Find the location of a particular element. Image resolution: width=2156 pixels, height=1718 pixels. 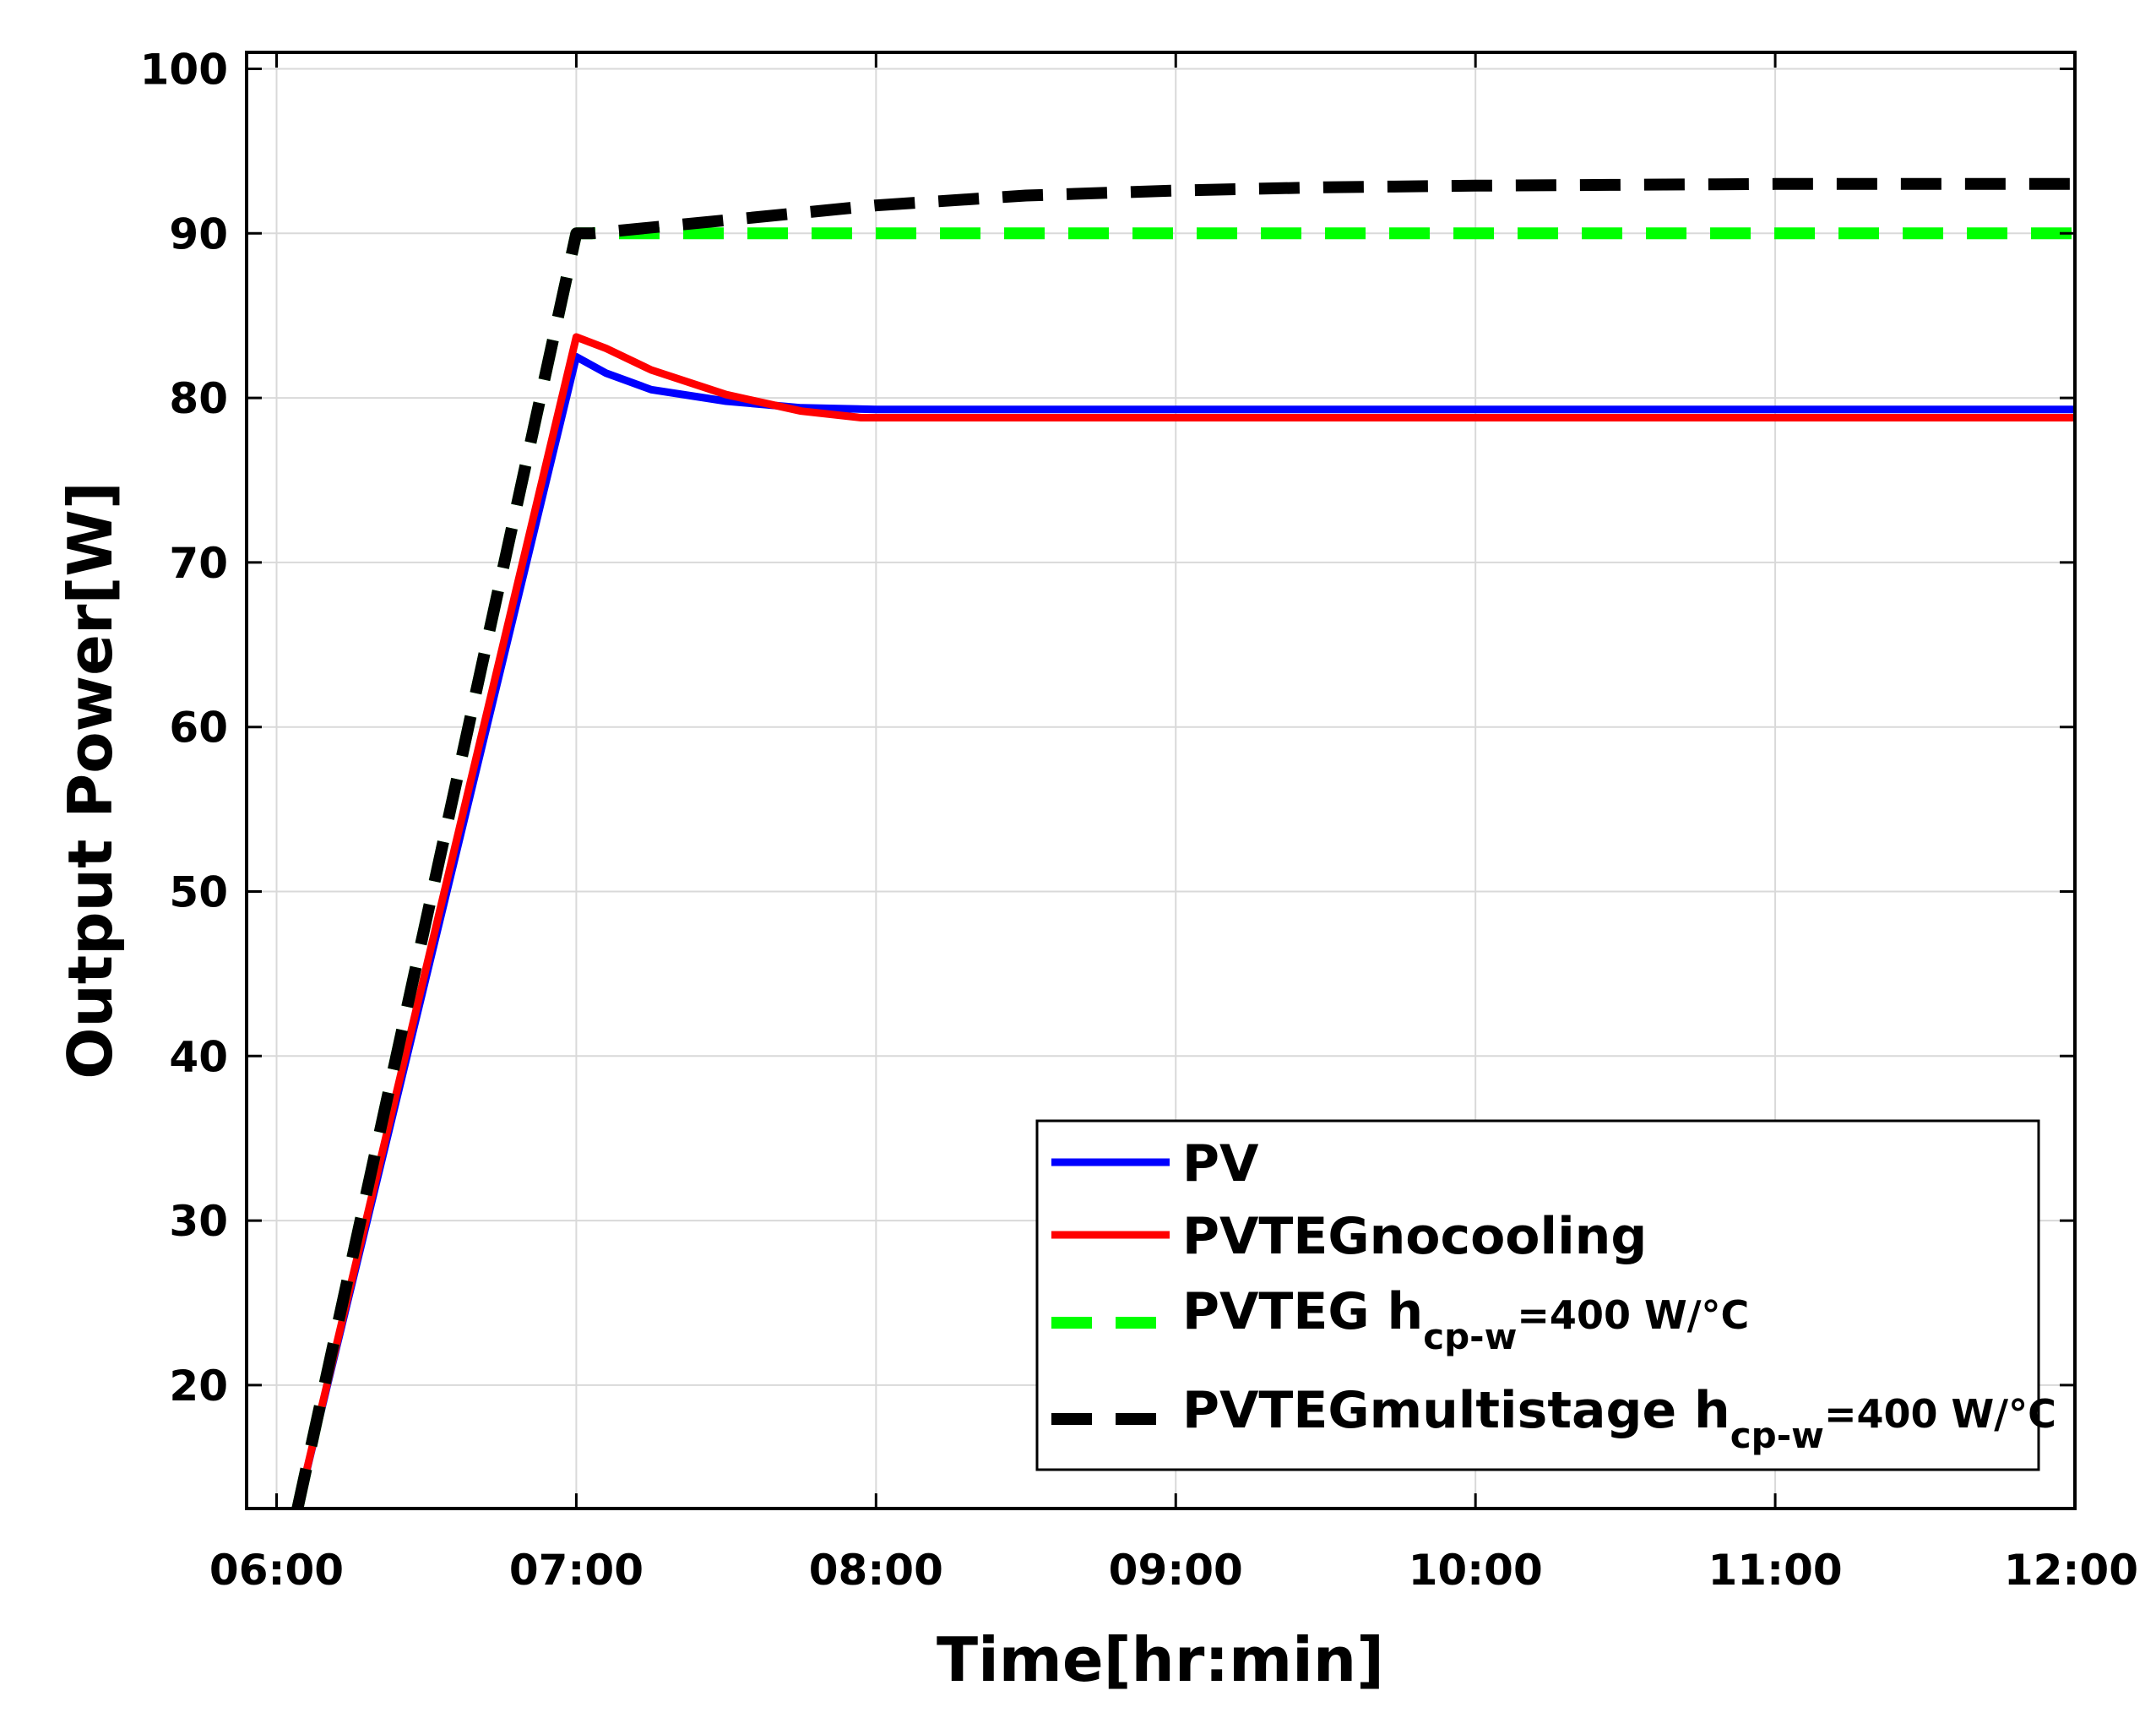

legend-label-pvteg: PVTEG hcp-w=400 W/°C is located at coordinates (1465, 1319).